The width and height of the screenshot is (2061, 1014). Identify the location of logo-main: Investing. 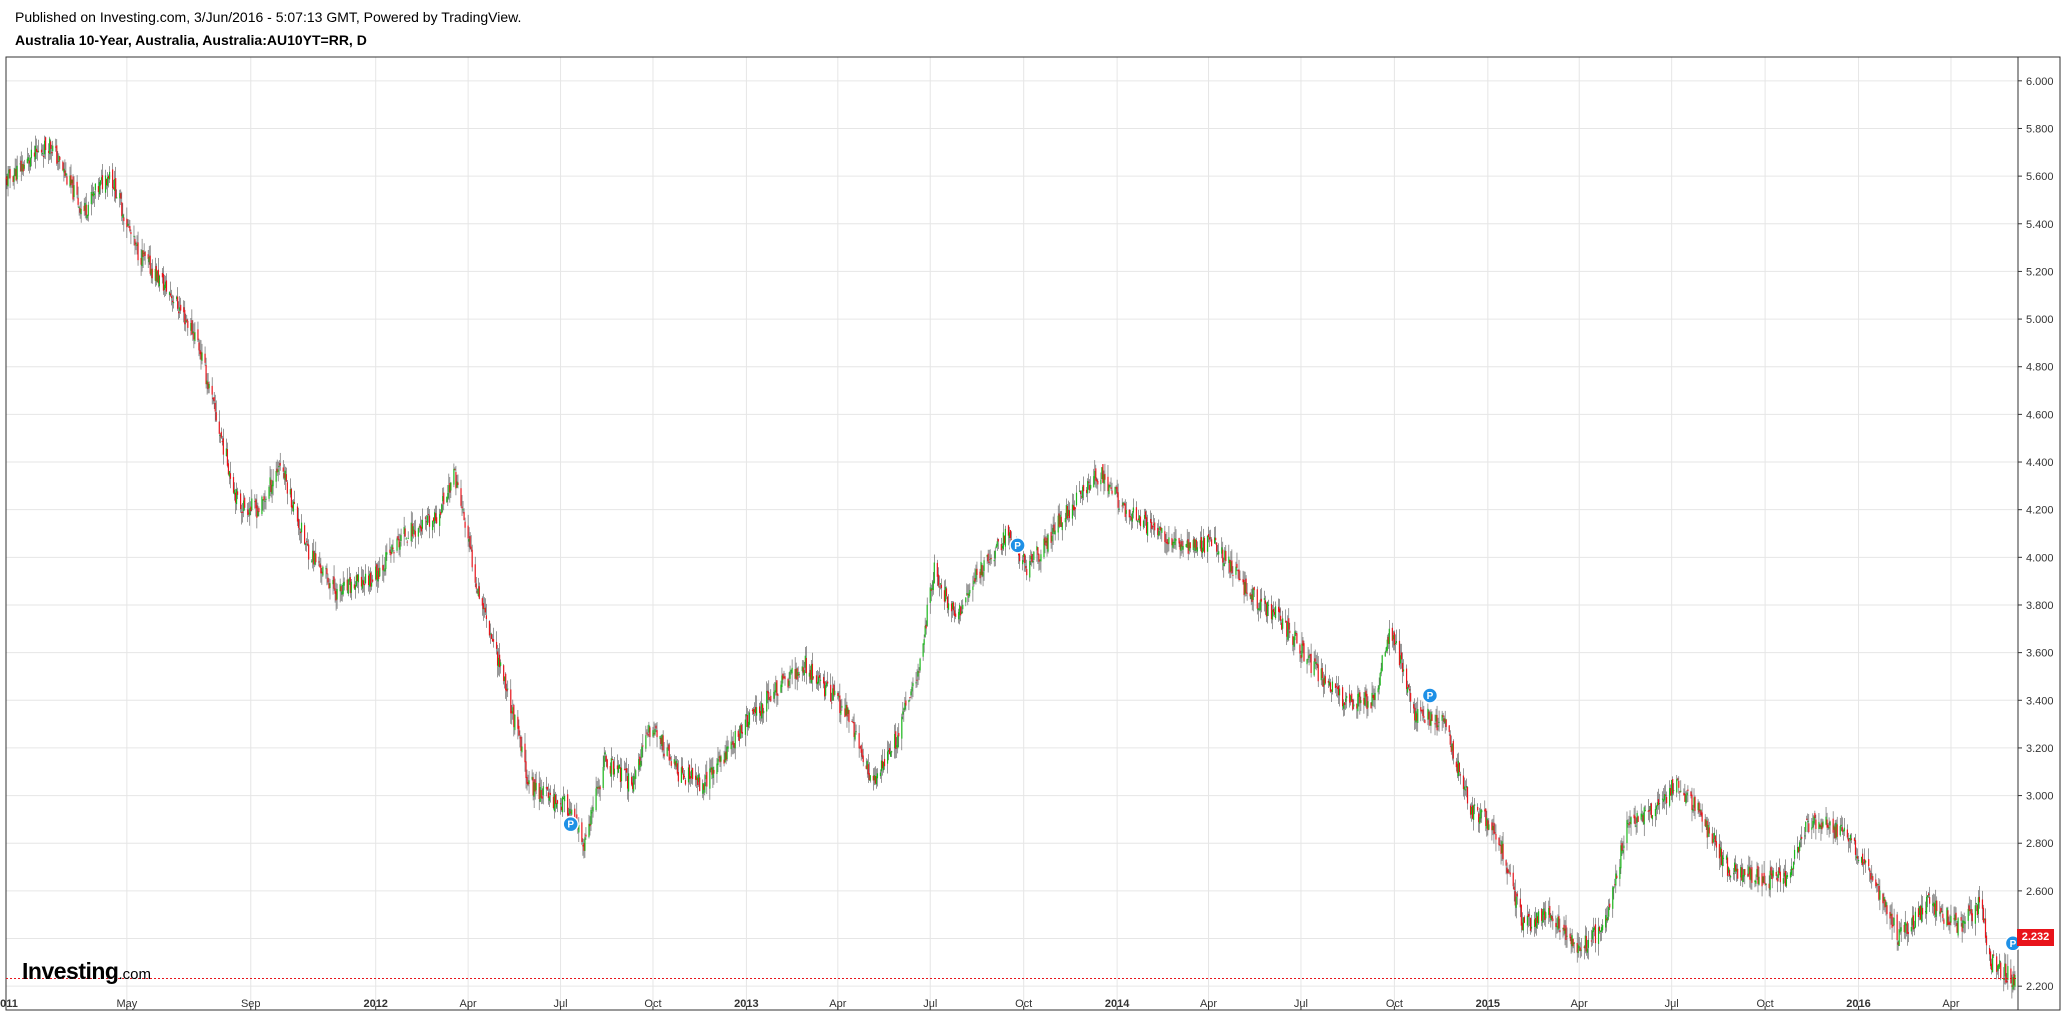
(70, 971).